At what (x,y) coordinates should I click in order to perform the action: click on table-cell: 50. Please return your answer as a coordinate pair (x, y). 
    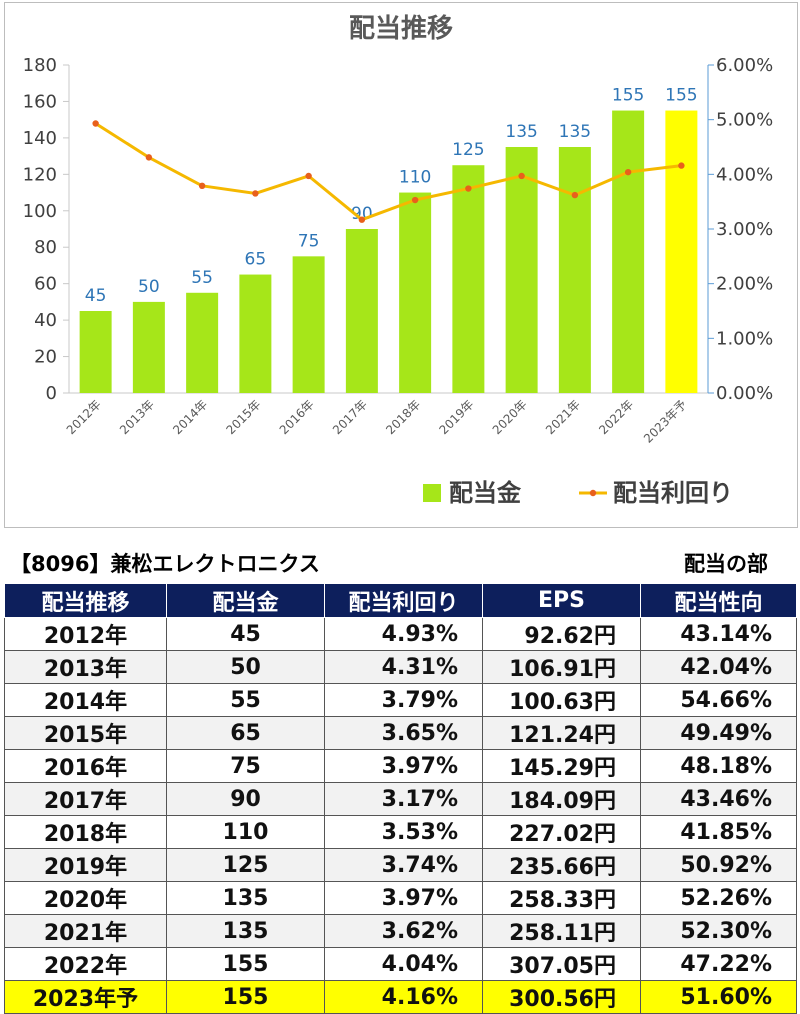
    Looking at the image, I should click on (245, 667).